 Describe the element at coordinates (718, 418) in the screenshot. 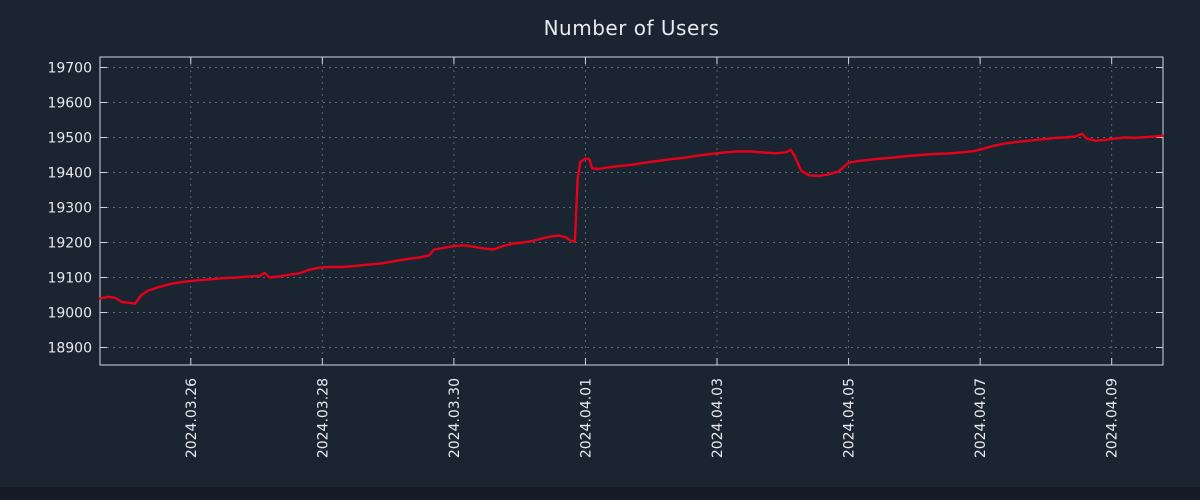

I see `x-tick-label: 2024.04.03` at that location.